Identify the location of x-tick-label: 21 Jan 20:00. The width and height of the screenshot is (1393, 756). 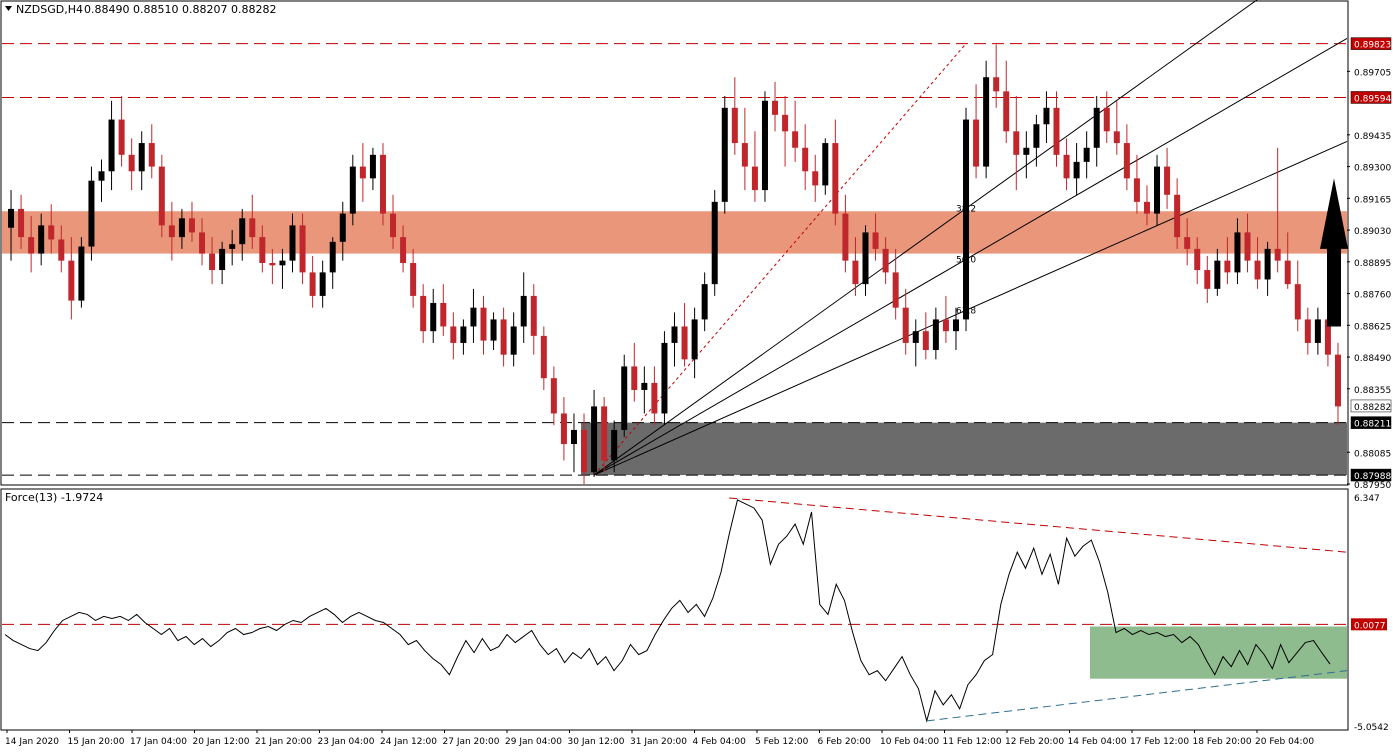
(283, 742).